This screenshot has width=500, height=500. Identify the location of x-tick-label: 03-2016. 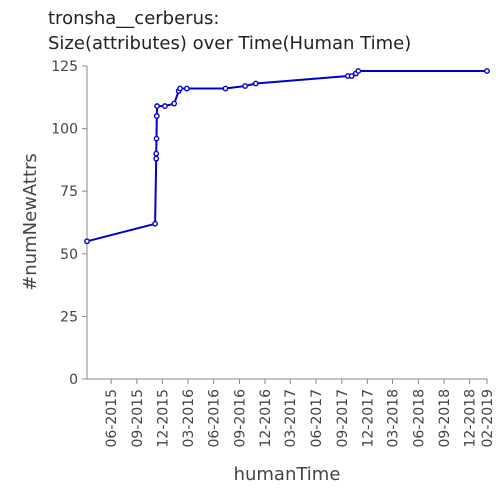
(189, 418).